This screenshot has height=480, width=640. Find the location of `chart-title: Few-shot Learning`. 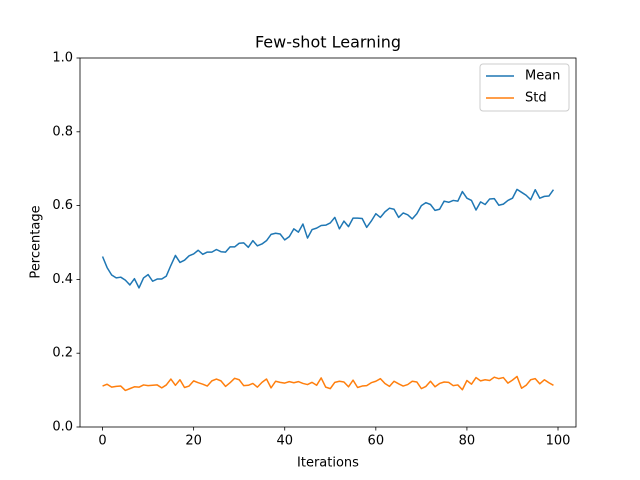

chart-title: Few-shot Learning is located at coordinates (328, 42).